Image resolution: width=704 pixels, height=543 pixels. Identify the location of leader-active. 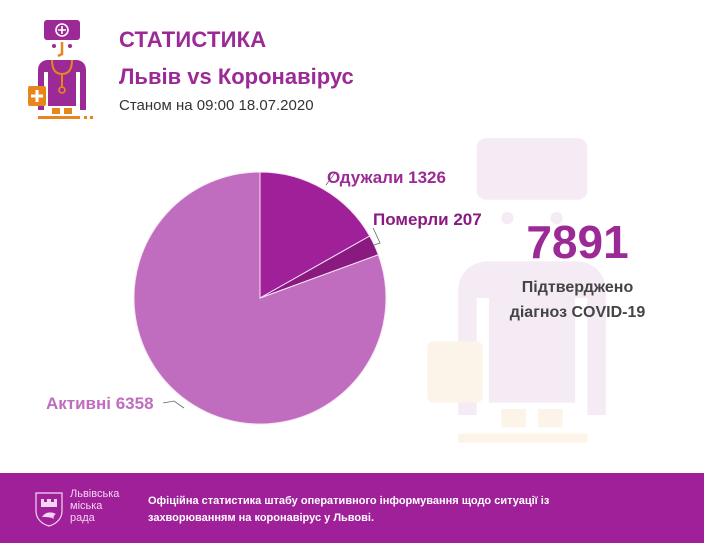
(173, 404).